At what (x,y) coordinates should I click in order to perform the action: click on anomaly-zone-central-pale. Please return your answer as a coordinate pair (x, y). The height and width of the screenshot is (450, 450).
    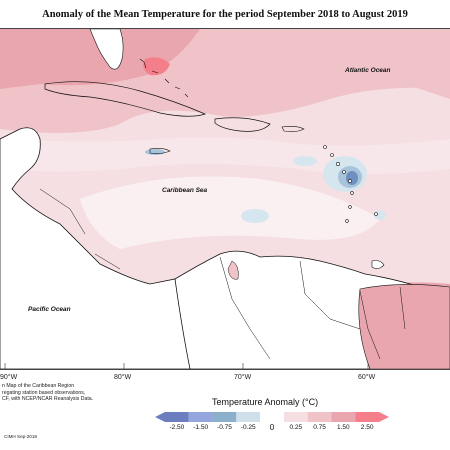
    Looking at the image, I should click on (230, 212).